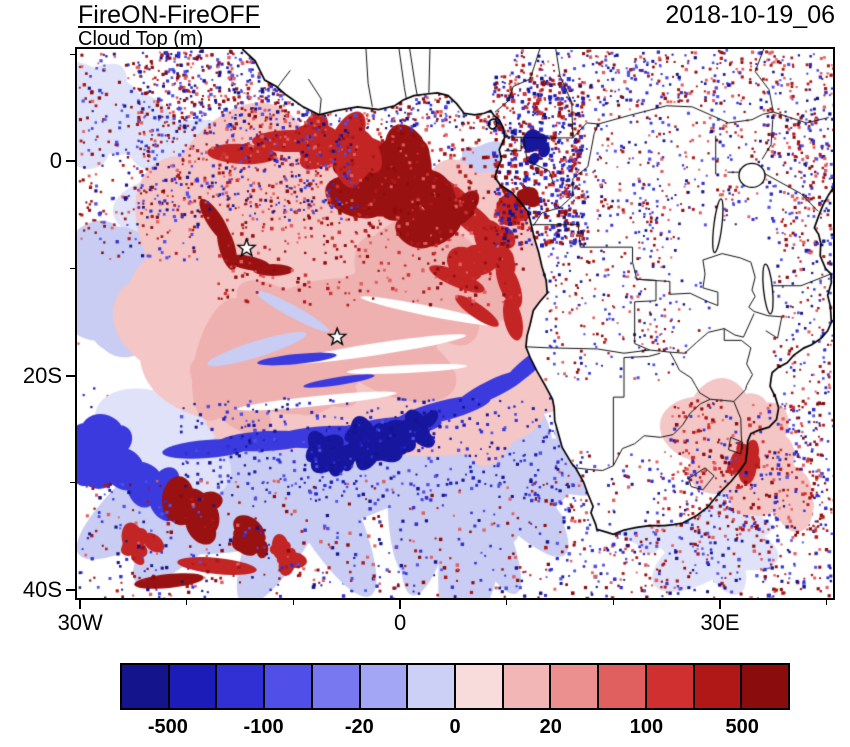  Describe the element at coordinates (80, 622) in the screenshot. I see `x-axis-tick-label-30w: 30W` at that location.